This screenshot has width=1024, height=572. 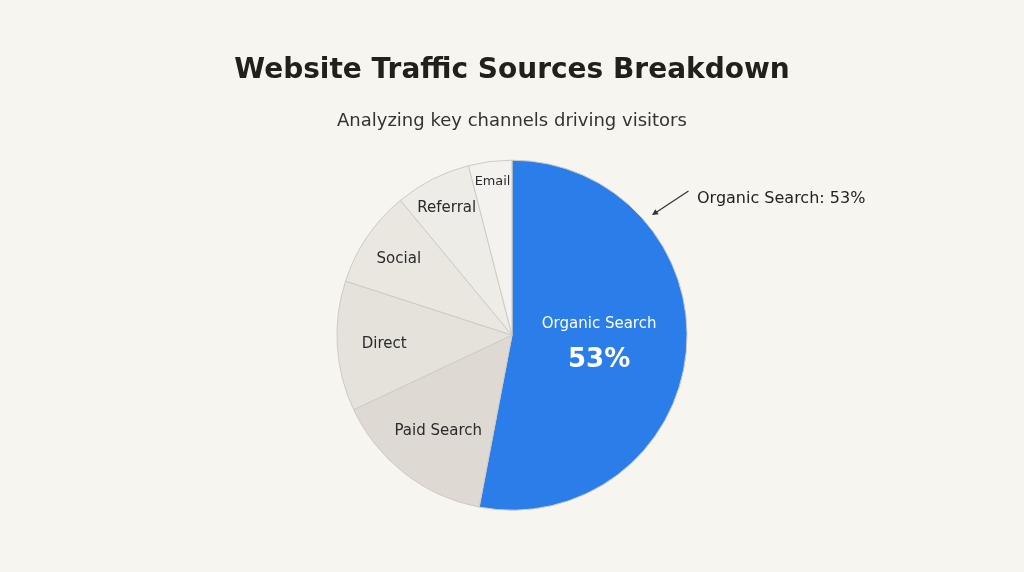 I want to click on chart-title: Website Traffic Sources Breakdown, so click(x=512, y=68).